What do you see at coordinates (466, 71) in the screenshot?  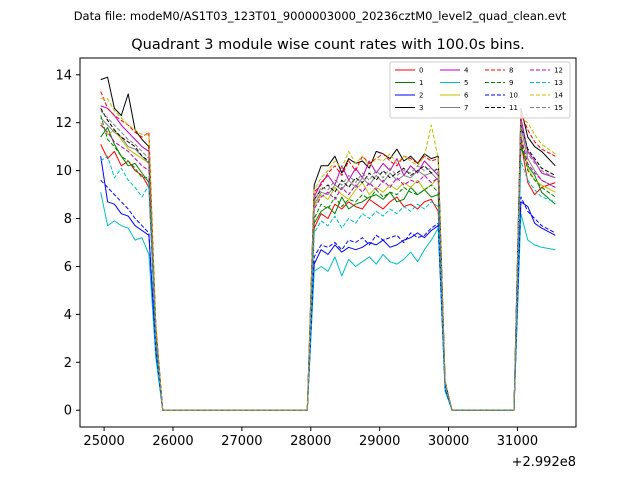 I see `legend-label-4: 4` at bounding box center [466, 71].